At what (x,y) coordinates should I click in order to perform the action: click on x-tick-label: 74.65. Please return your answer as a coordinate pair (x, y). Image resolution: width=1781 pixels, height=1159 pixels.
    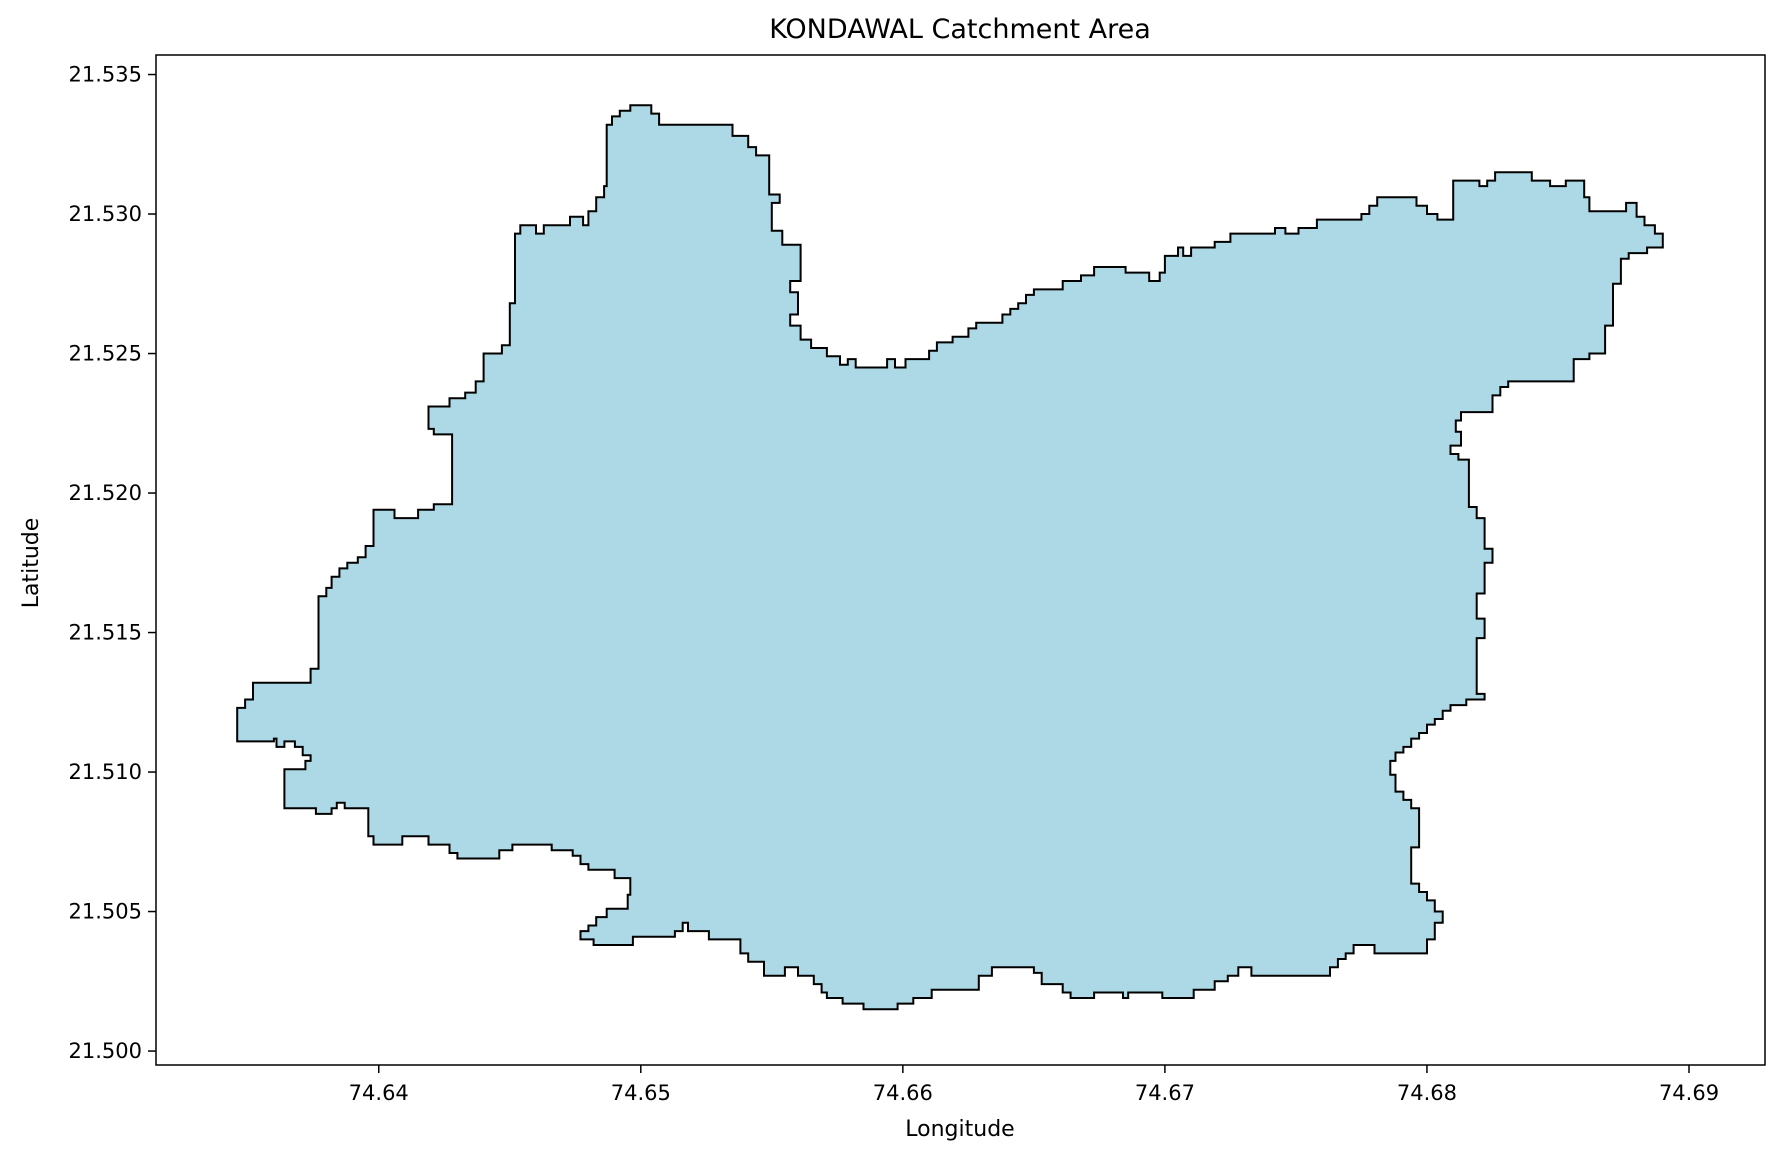
    Looking at the image, I should click on (641, 1093).